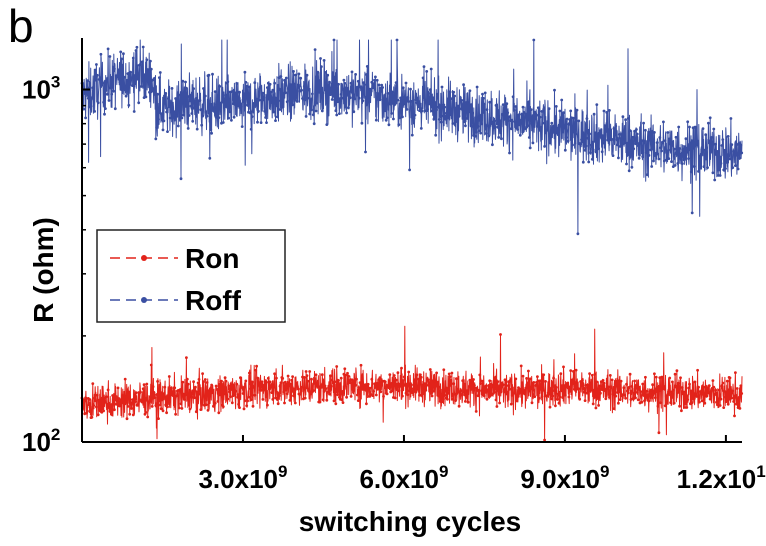 This screenshot has width=766, height=546. What do you see at coordinates (43, 270) in the screenshot?
I see `y-axis-label: R (ohm)` at bounding box center [43, 270].